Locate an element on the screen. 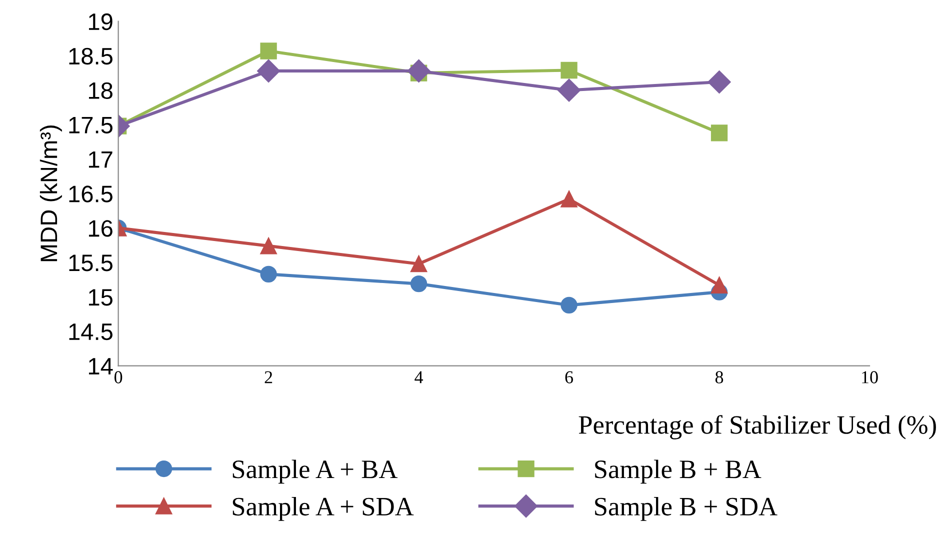  y-tick-label: 14.5 is located at coordinates (90, 332).